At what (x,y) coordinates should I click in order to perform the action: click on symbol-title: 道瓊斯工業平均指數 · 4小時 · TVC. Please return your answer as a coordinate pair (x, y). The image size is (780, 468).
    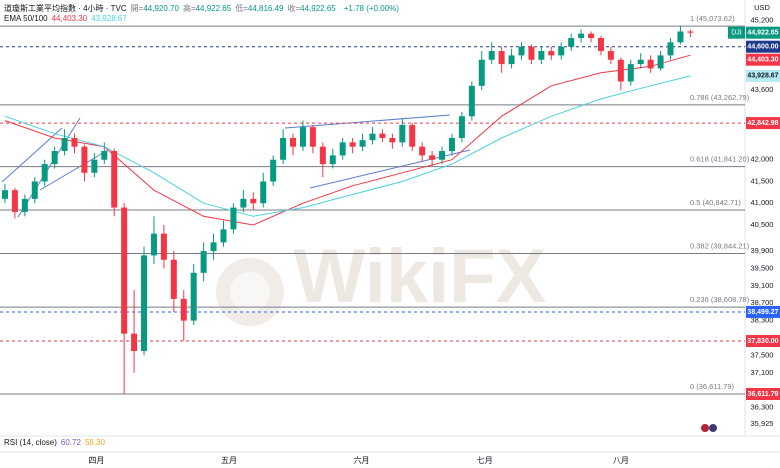
    Looking at the image, I should click on (65, 8).